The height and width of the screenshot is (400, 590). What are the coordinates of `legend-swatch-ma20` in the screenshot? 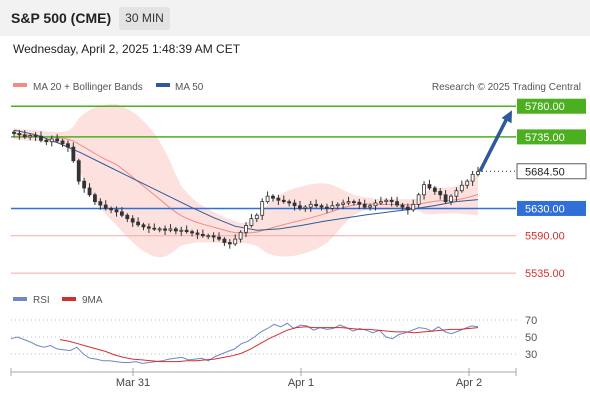 It's located at (20, 85).